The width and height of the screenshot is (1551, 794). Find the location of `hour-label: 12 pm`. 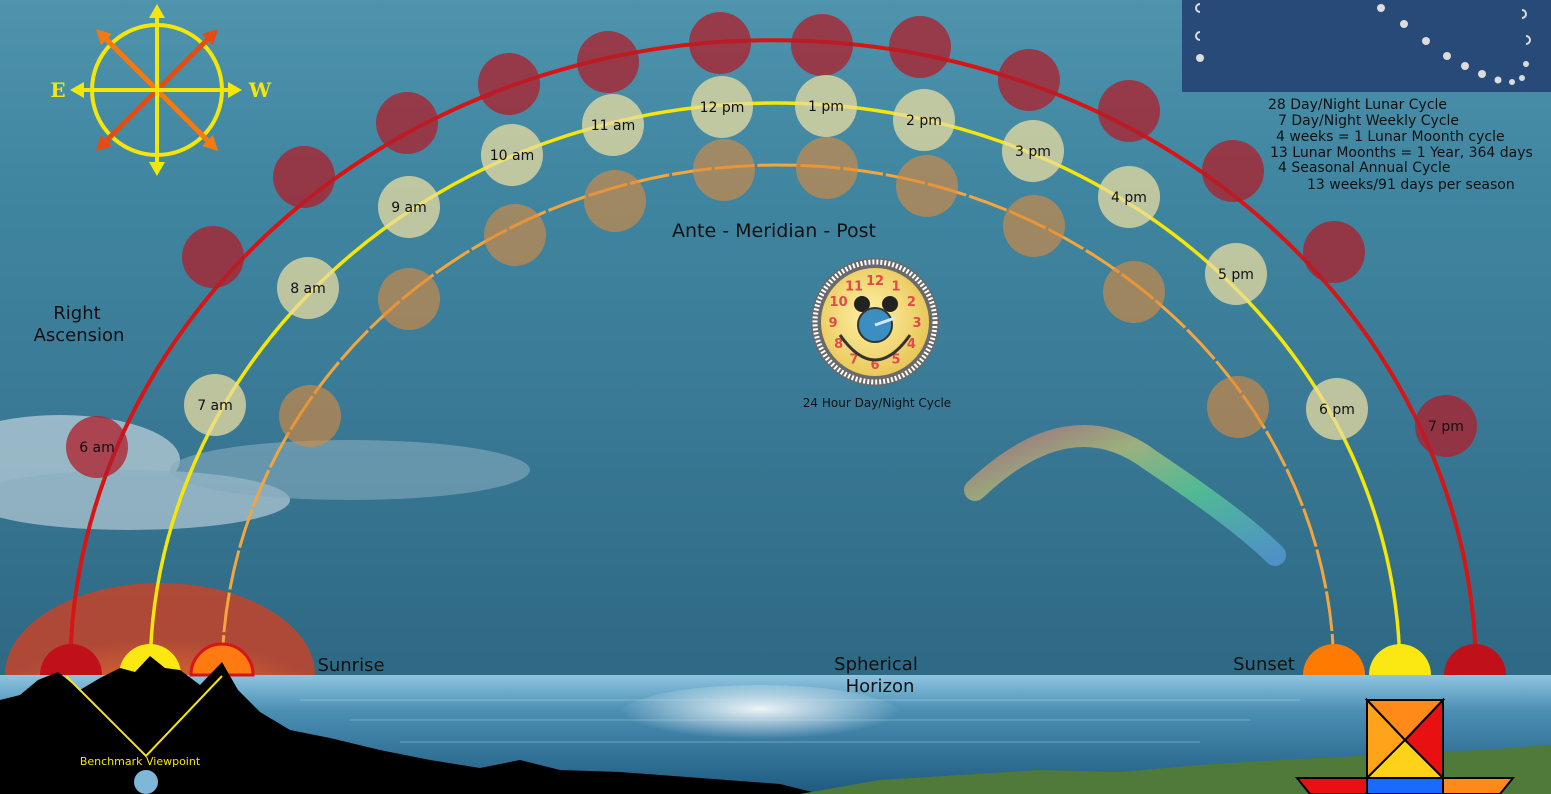

hour-label: 12 pm is located at coordinates (722, 108).